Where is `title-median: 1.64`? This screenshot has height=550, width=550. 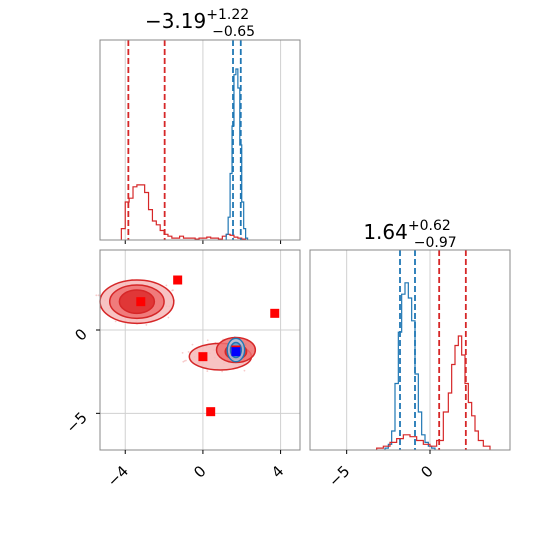
title-median: 1.64 is located at coordinates (385, 232).